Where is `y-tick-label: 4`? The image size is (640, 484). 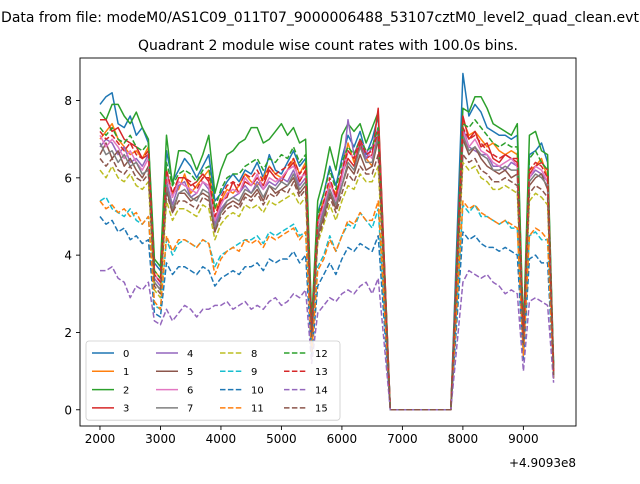 y-tick-label: 4 is located at coordinates (68, 256).